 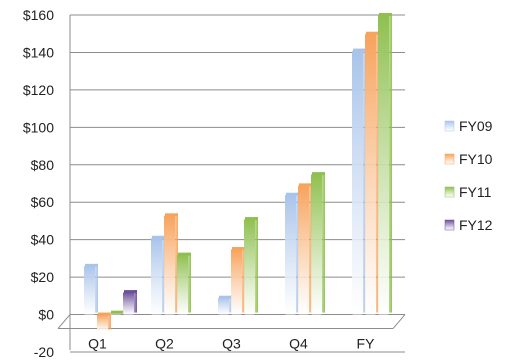 I want to click on legend-label: FY12, so click(x=476, y=225).